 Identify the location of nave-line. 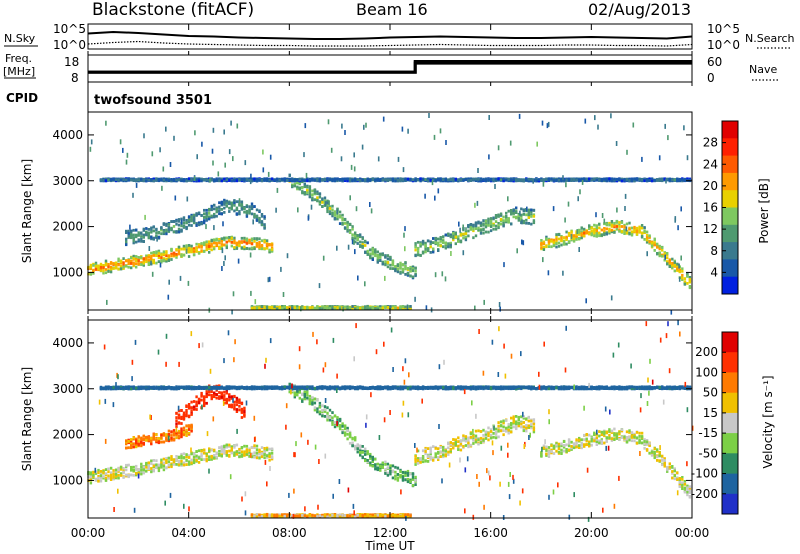
(390, 67).